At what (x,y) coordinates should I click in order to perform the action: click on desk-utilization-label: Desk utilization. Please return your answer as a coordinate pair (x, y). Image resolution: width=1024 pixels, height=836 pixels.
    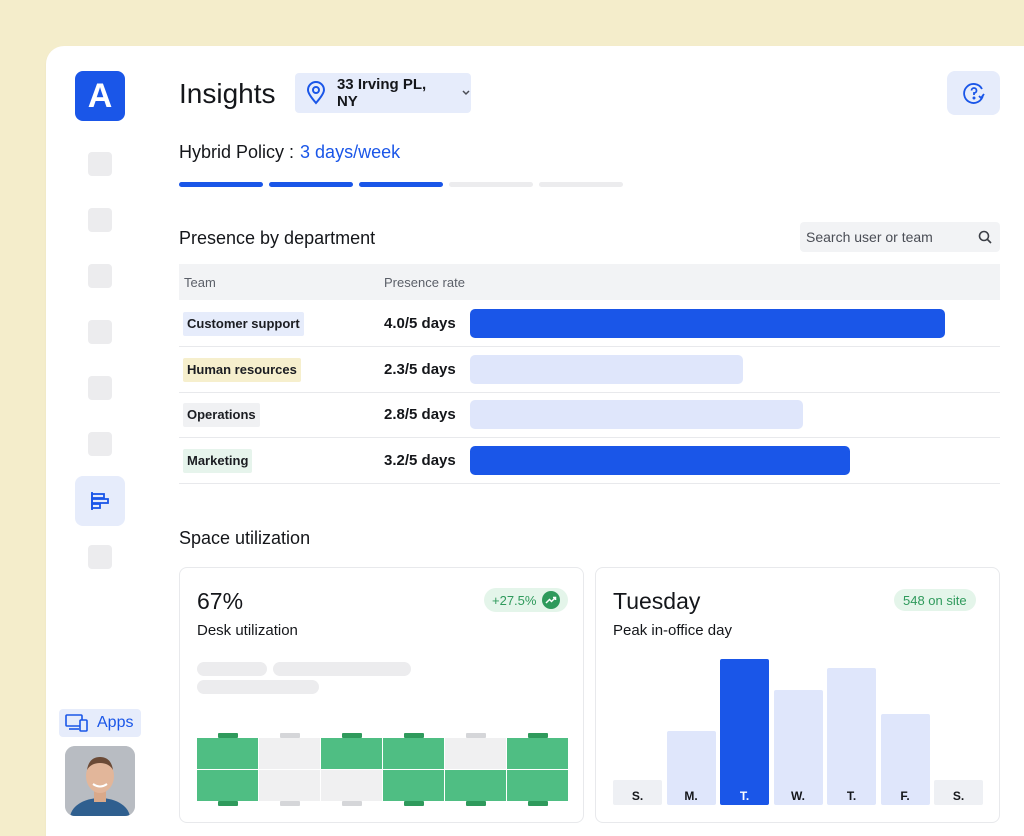
    Looking at the image, I should click on (247, 630).